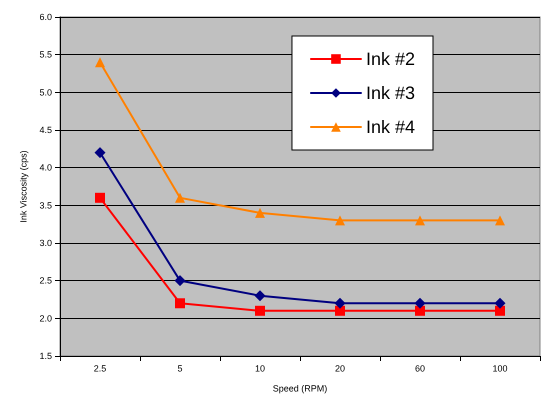  I want to click on y-tick-label: 4.0, so click(45, 167).